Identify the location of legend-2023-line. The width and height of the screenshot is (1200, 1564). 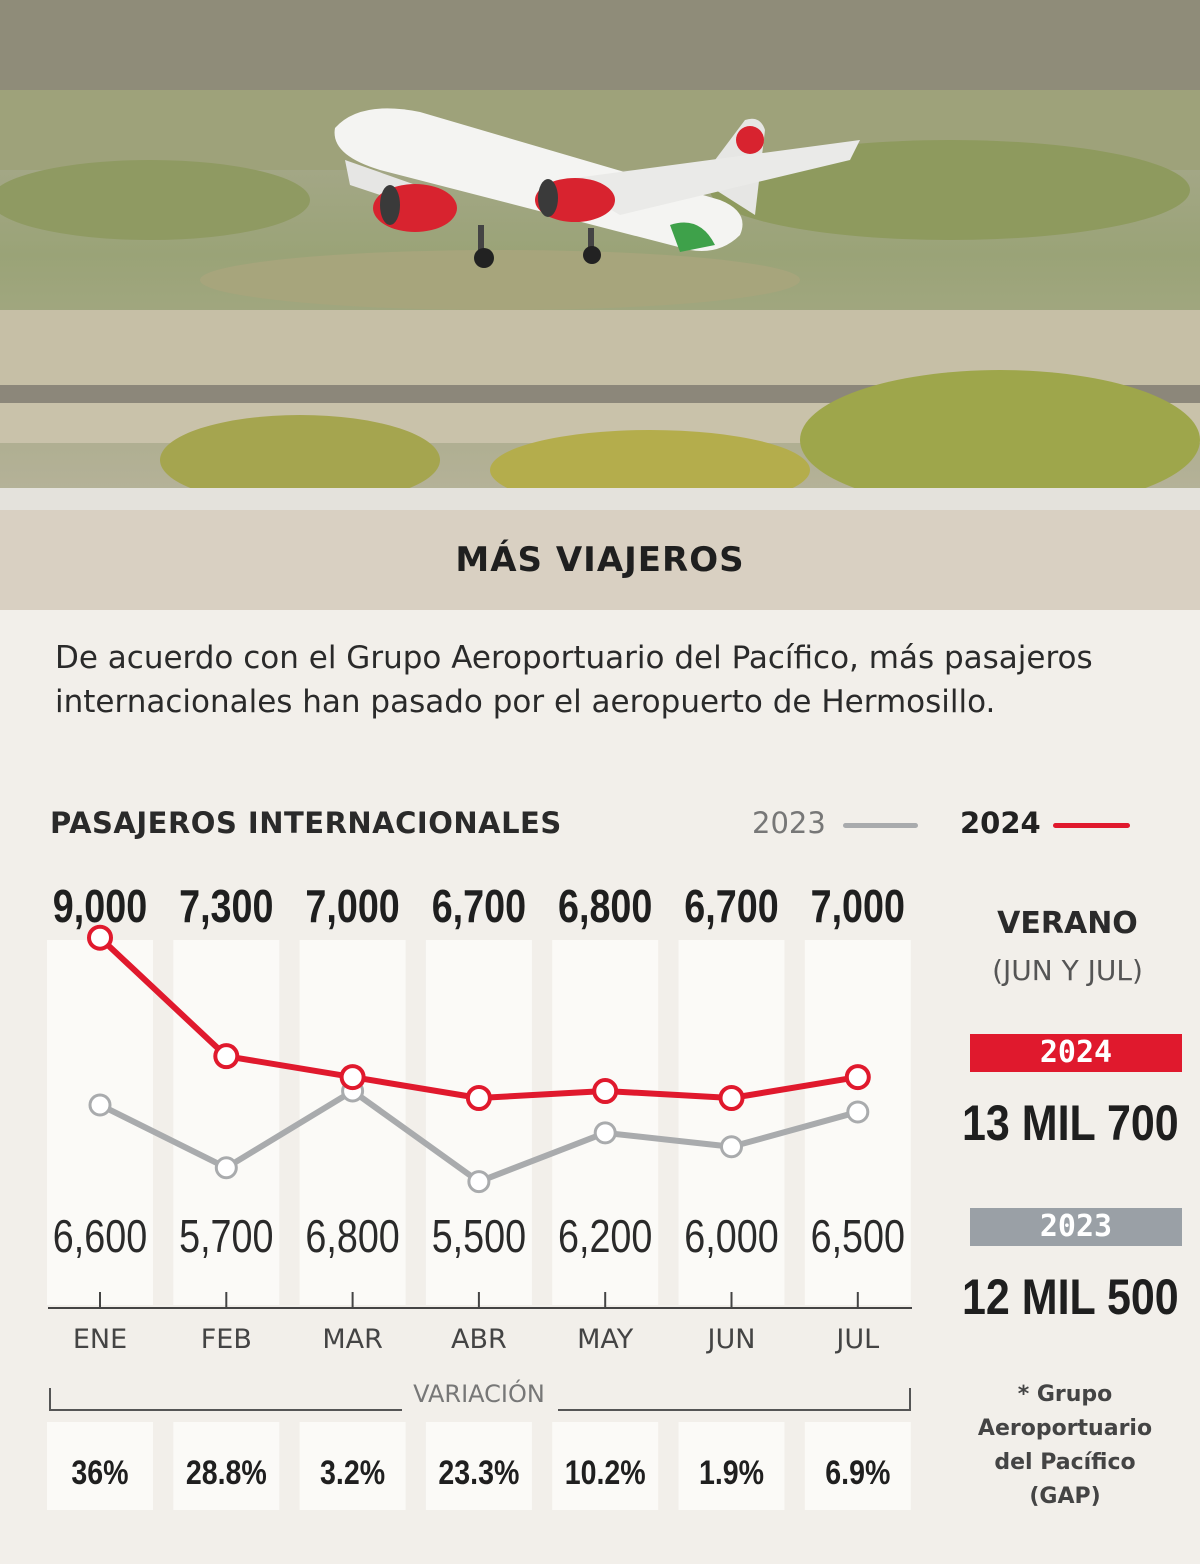
(880, 825).